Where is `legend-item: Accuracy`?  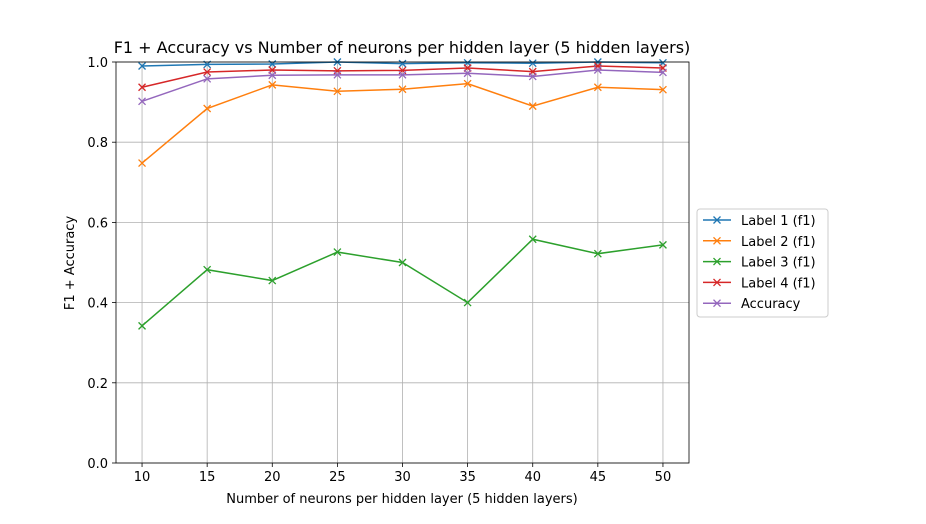 legend-item: Accuracy is located at coordinates (752, 304).